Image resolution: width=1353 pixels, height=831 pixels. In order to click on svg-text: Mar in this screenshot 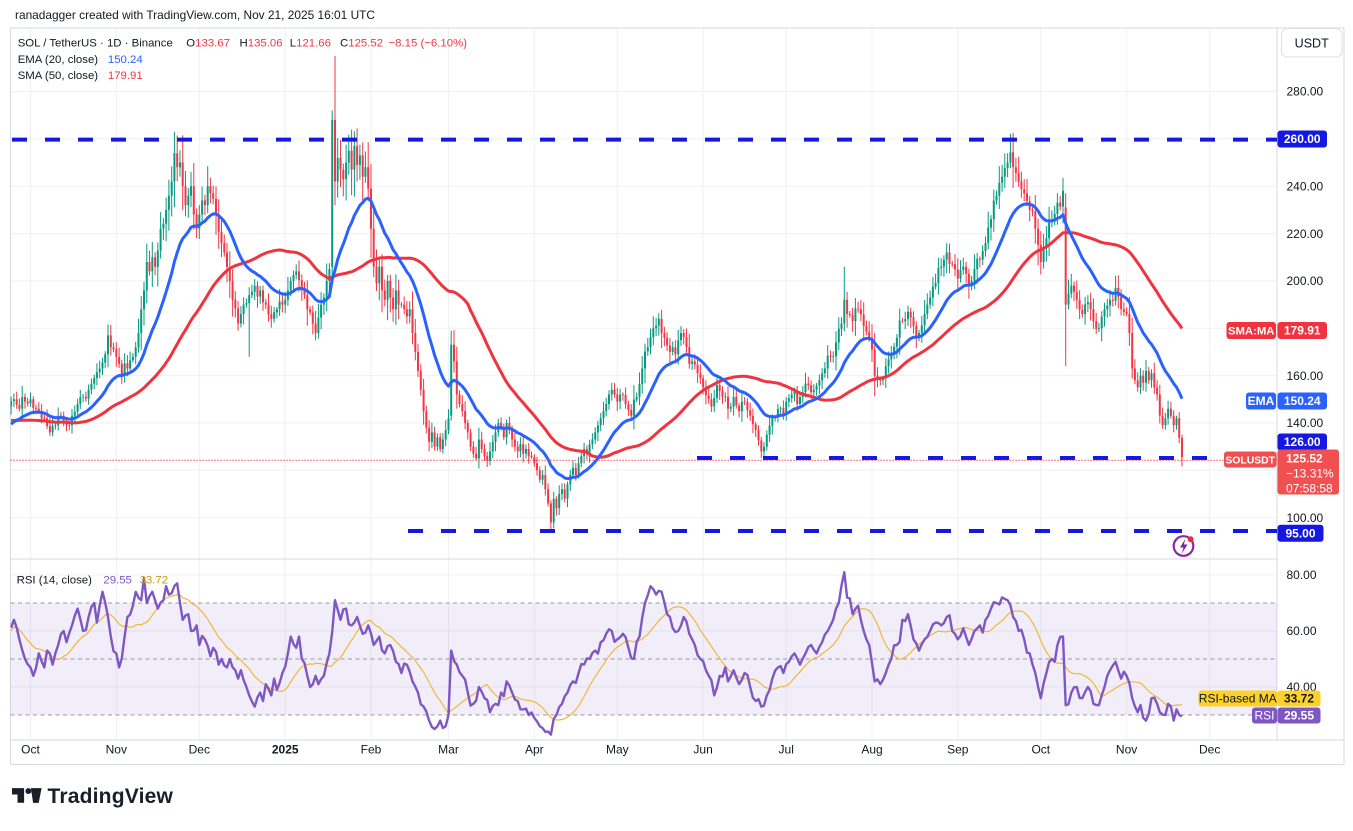, I will do `click(448, 750)`.